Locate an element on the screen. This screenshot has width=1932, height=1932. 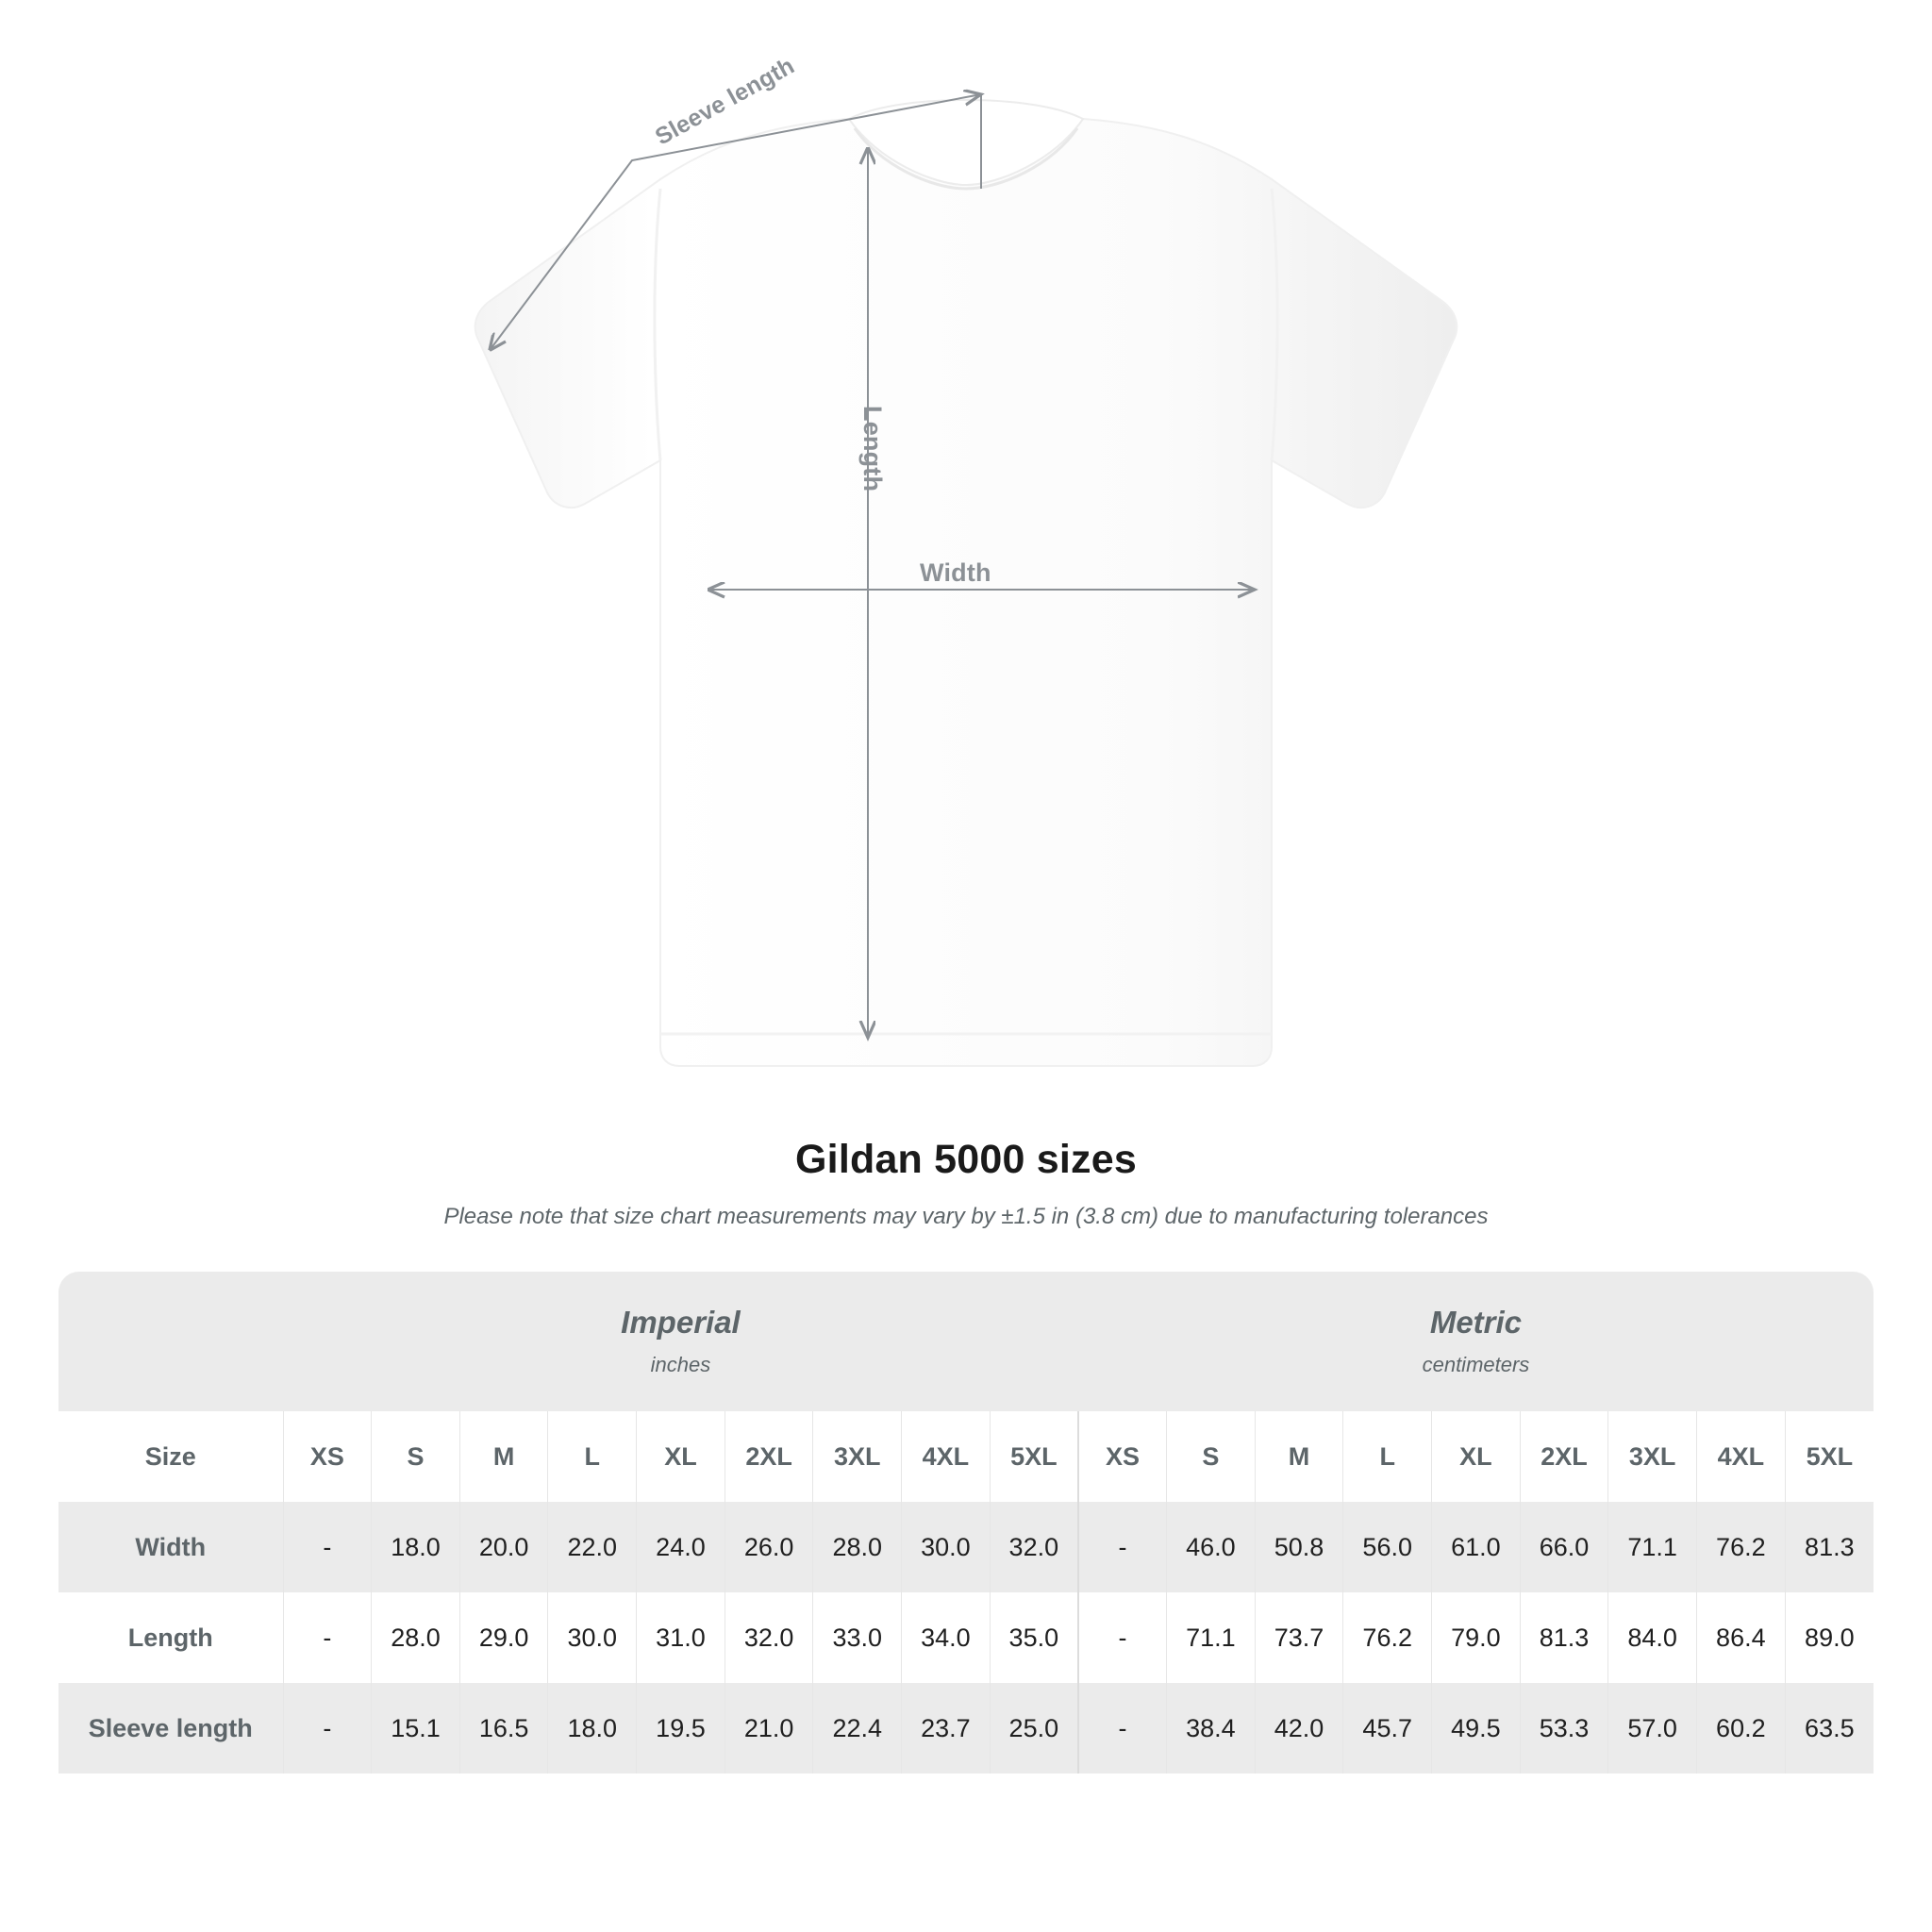
cell-length-metric-4xl: 86.4 is located at coordinates (1741, 1638).